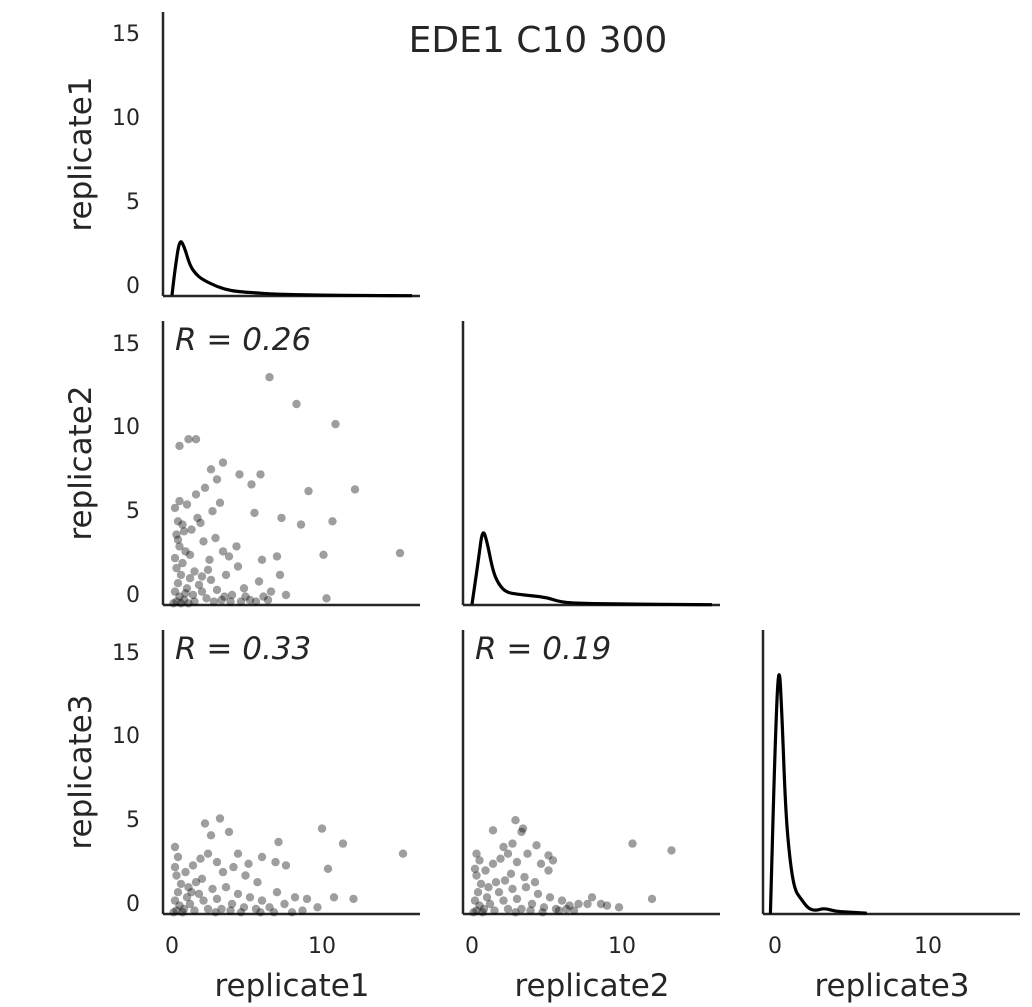  I want to click on kde-curve-replicate2, so click(591, 569).